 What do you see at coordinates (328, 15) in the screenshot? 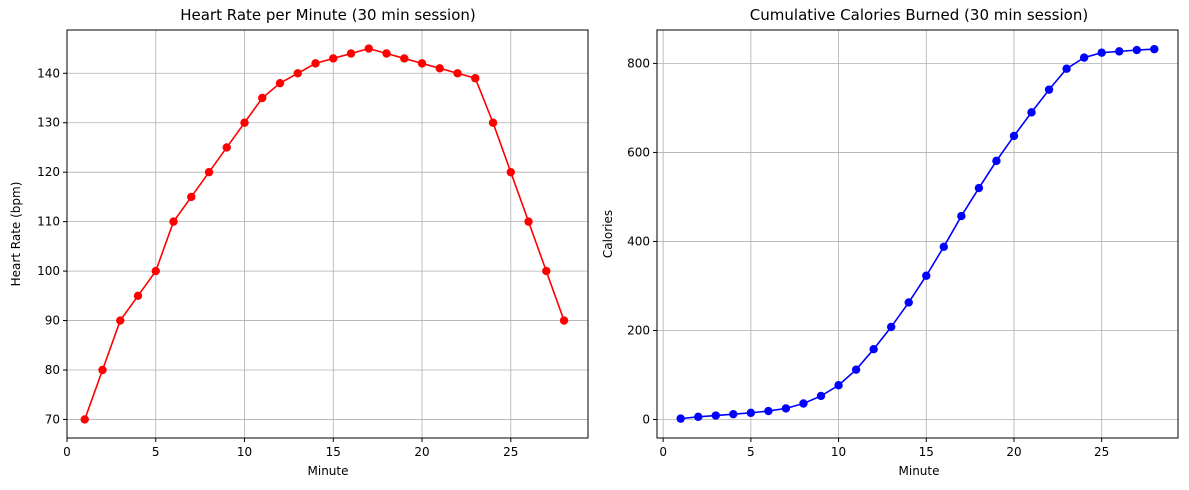
I see `chart-title: Heart Rate per Minute (30 min session)` at bounding box center [328, 15].